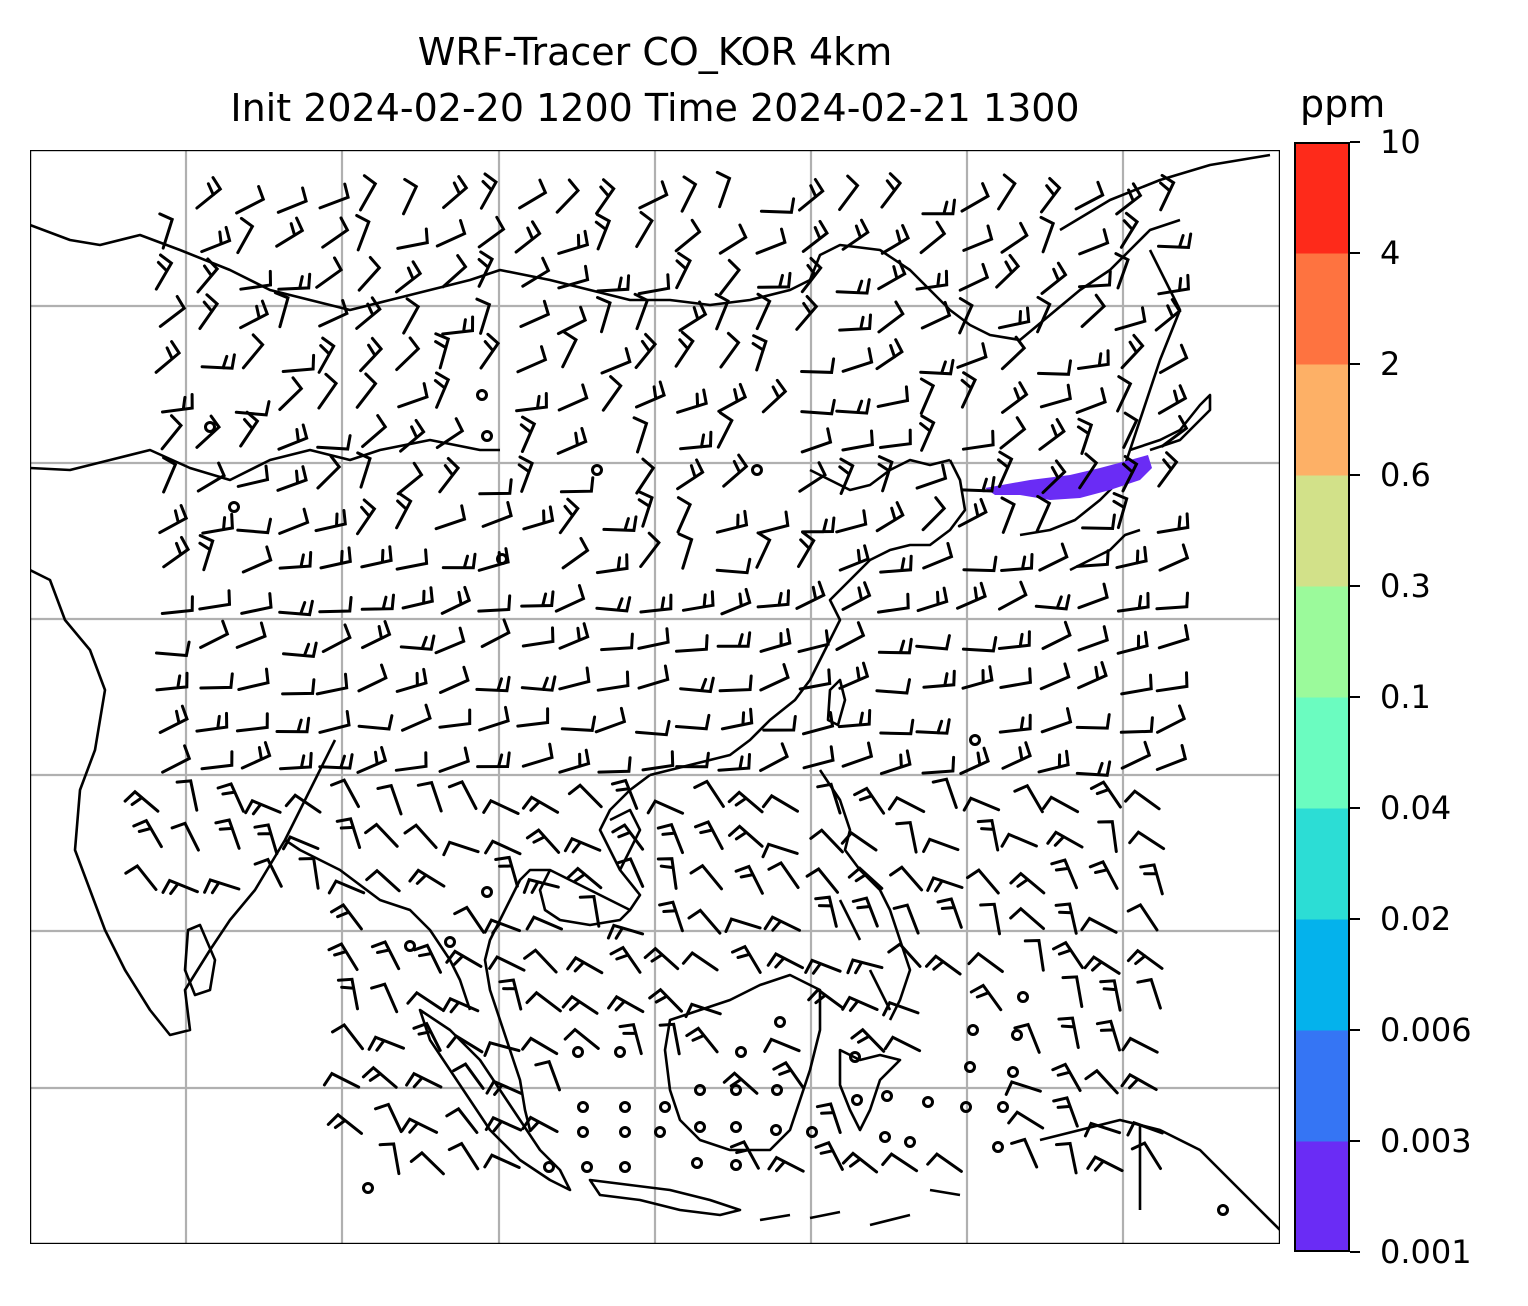  What do you see at coordinates (1390, 253) in the screenshot?
I see `colorbar-tick-label: 4` at bounding box center [1390, 253].